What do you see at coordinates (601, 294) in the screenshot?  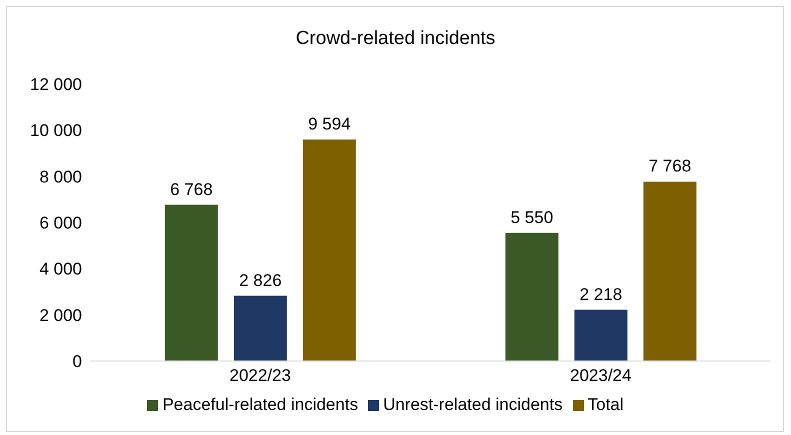 I see `data-label: 2 218` at bounding box center [601, 294].